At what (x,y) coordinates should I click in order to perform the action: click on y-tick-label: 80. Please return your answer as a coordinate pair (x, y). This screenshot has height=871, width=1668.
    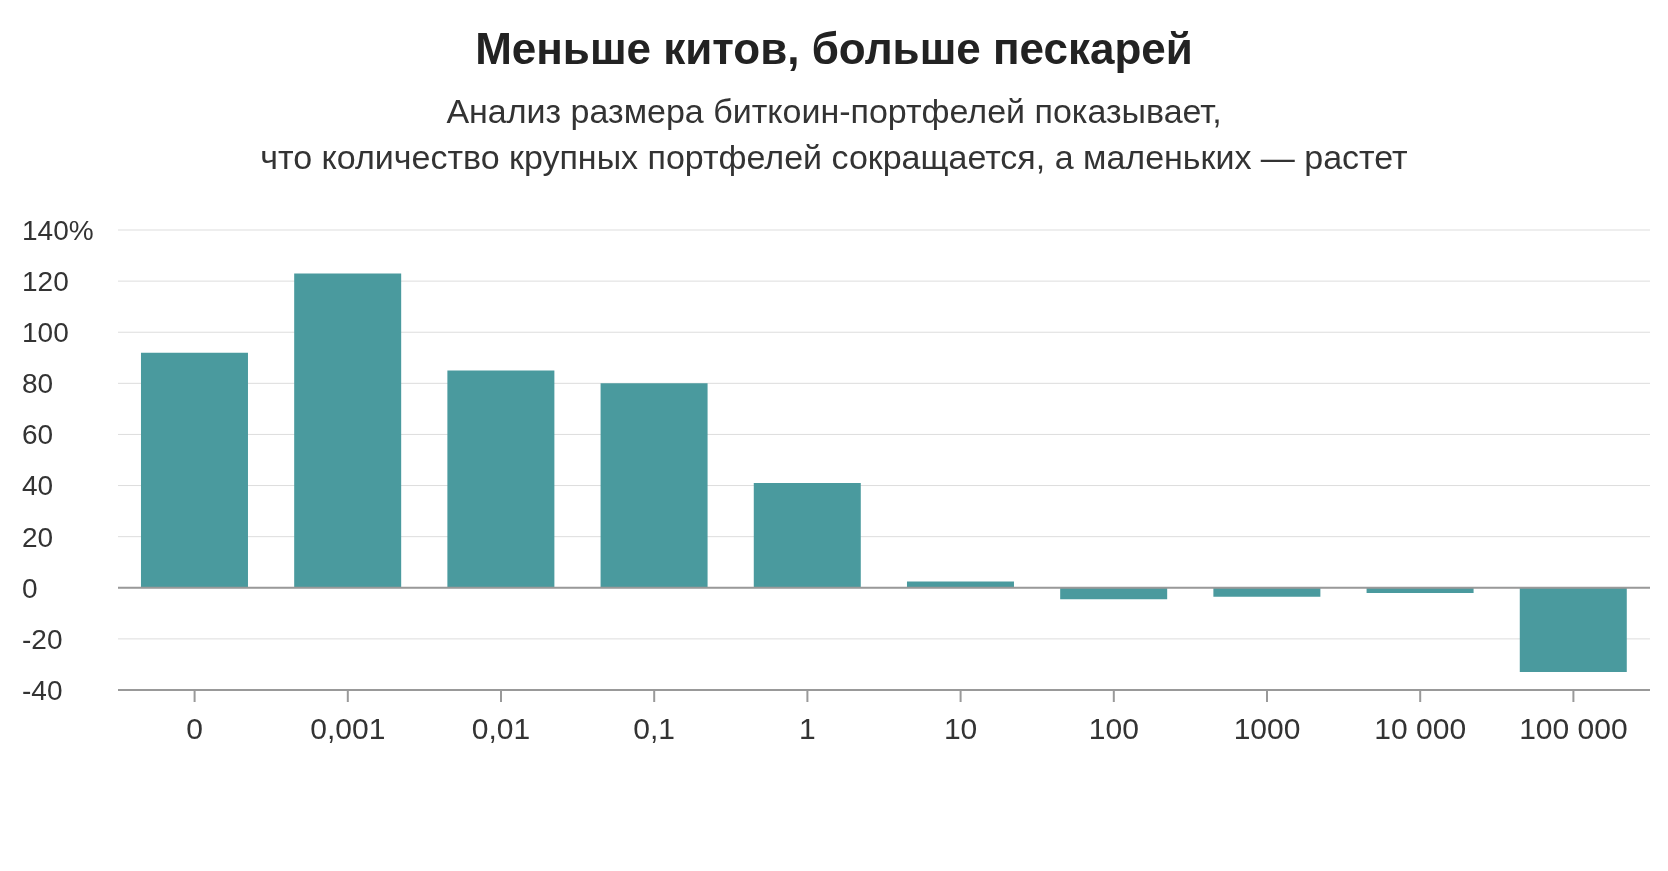
    Looking at the image, I should click on (38, 384).